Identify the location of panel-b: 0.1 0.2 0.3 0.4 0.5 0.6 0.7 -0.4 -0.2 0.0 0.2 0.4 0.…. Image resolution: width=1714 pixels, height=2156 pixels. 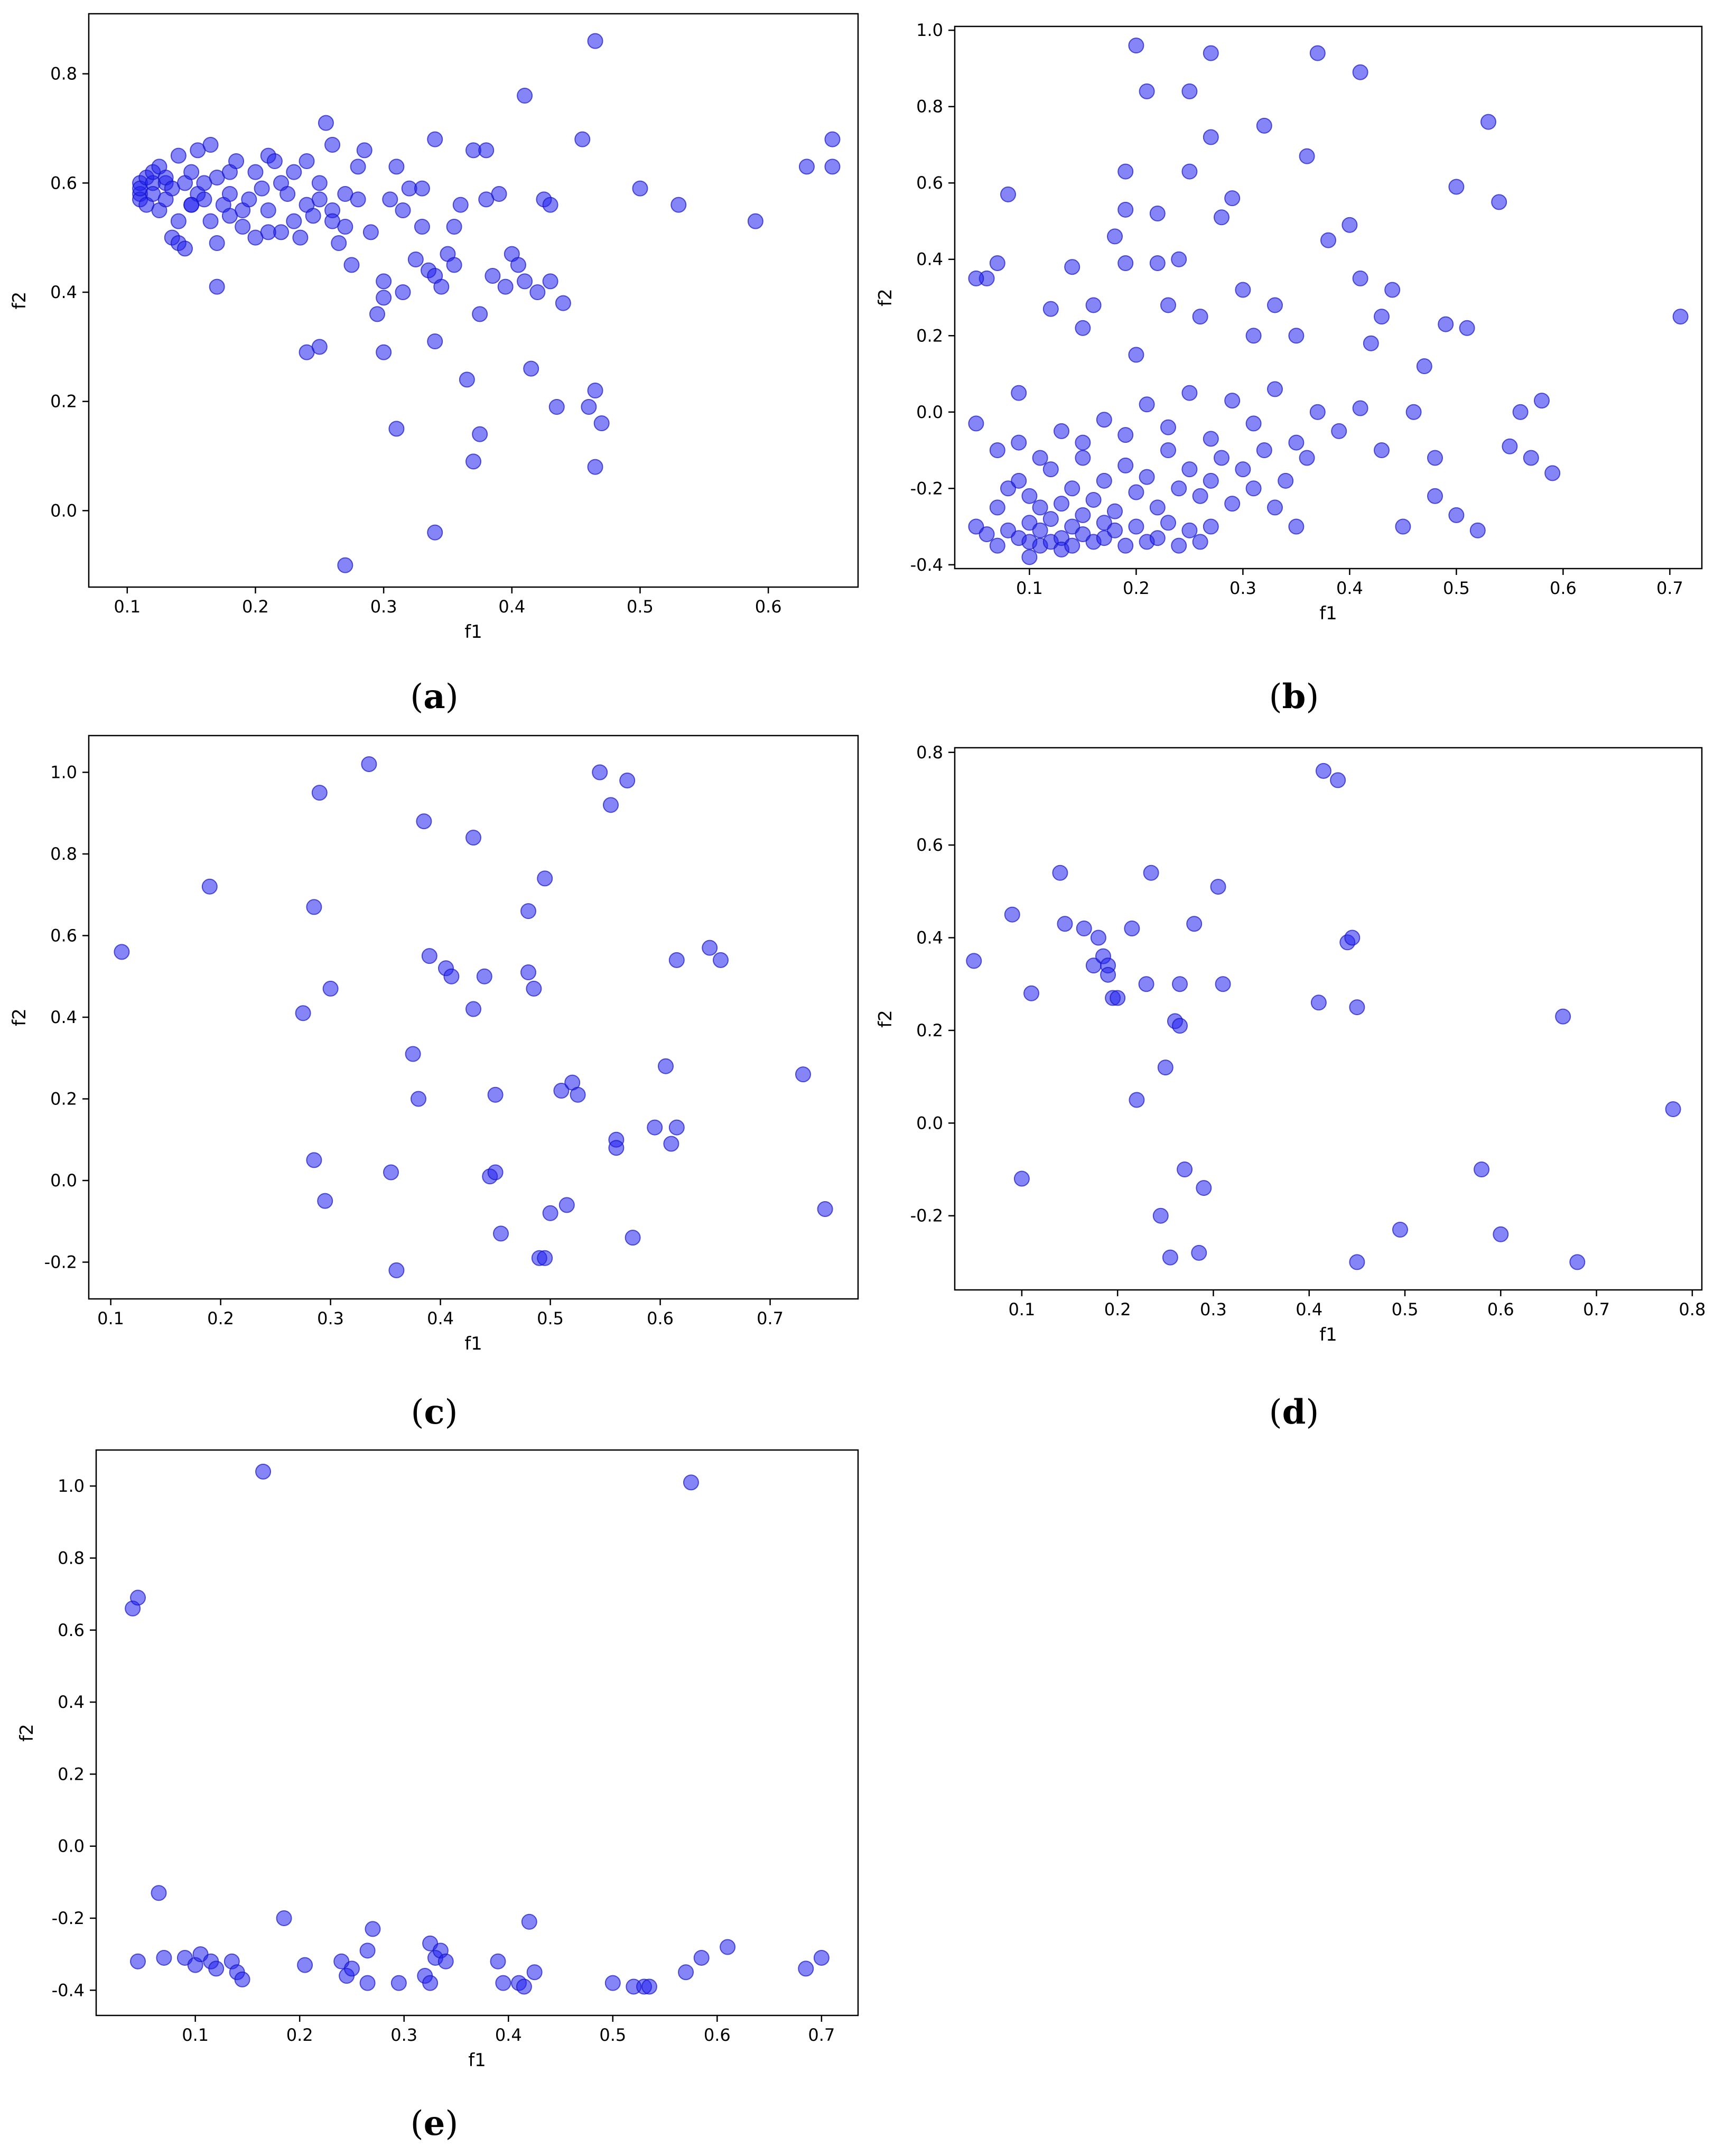
(1289, 322).